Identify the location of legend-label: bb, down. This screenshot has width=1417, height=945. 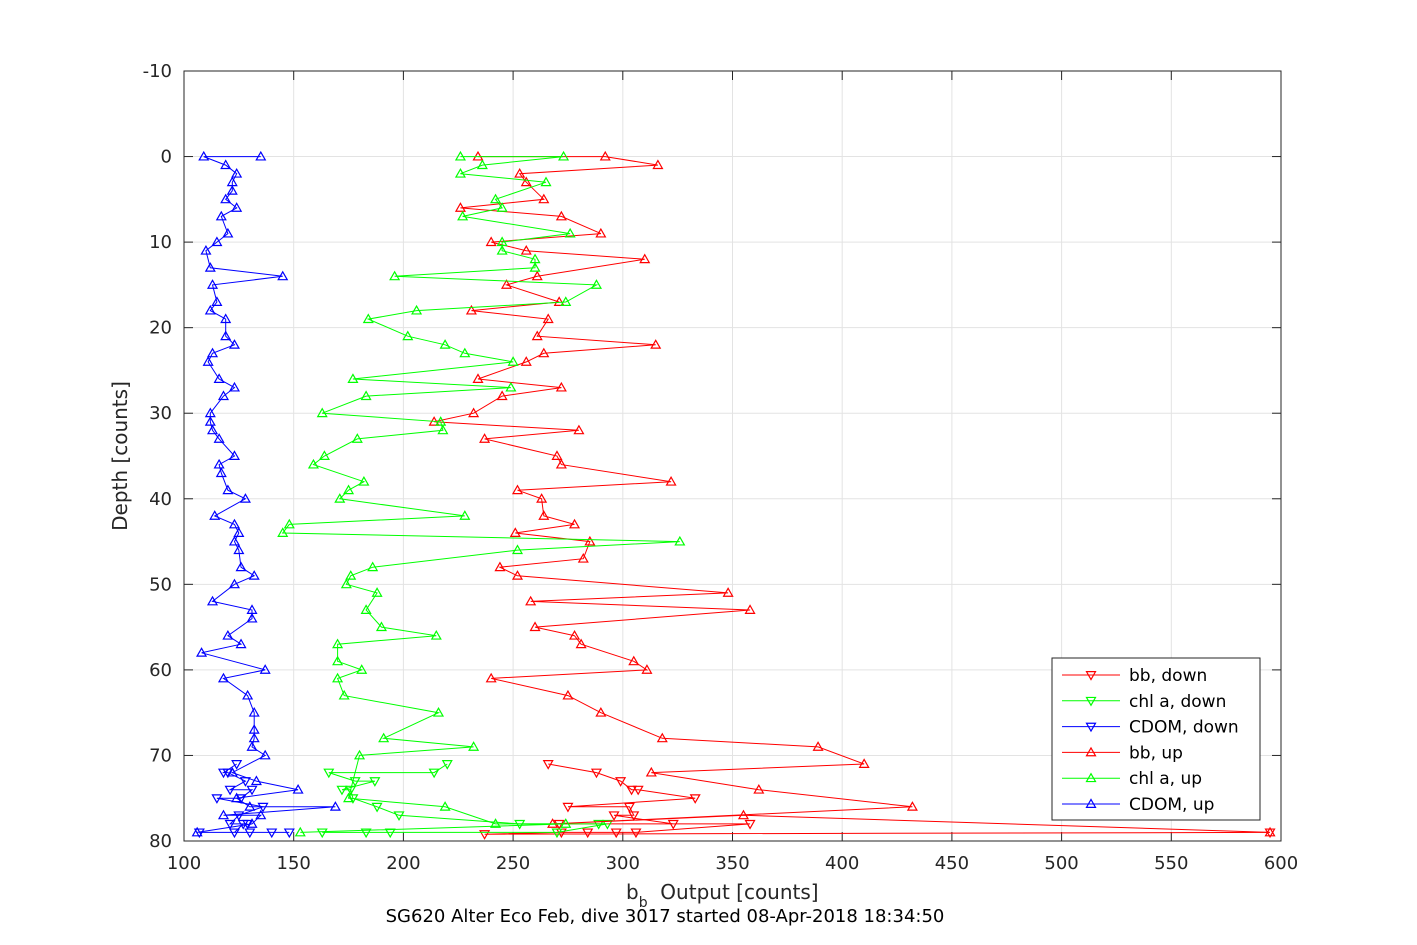
(1168, 676).